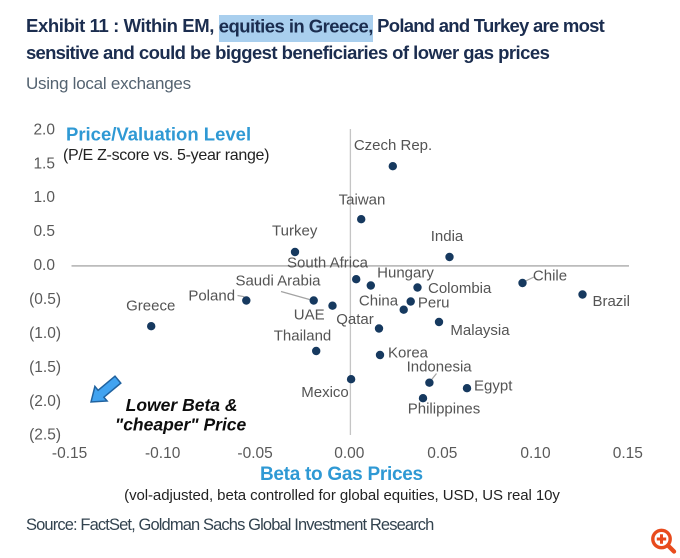 The width and height of the screenshot is (680, 558). Describe the element at coordinates (393, 145) in the screenshot. I see `svg-text: Czech Rep.` at that location.